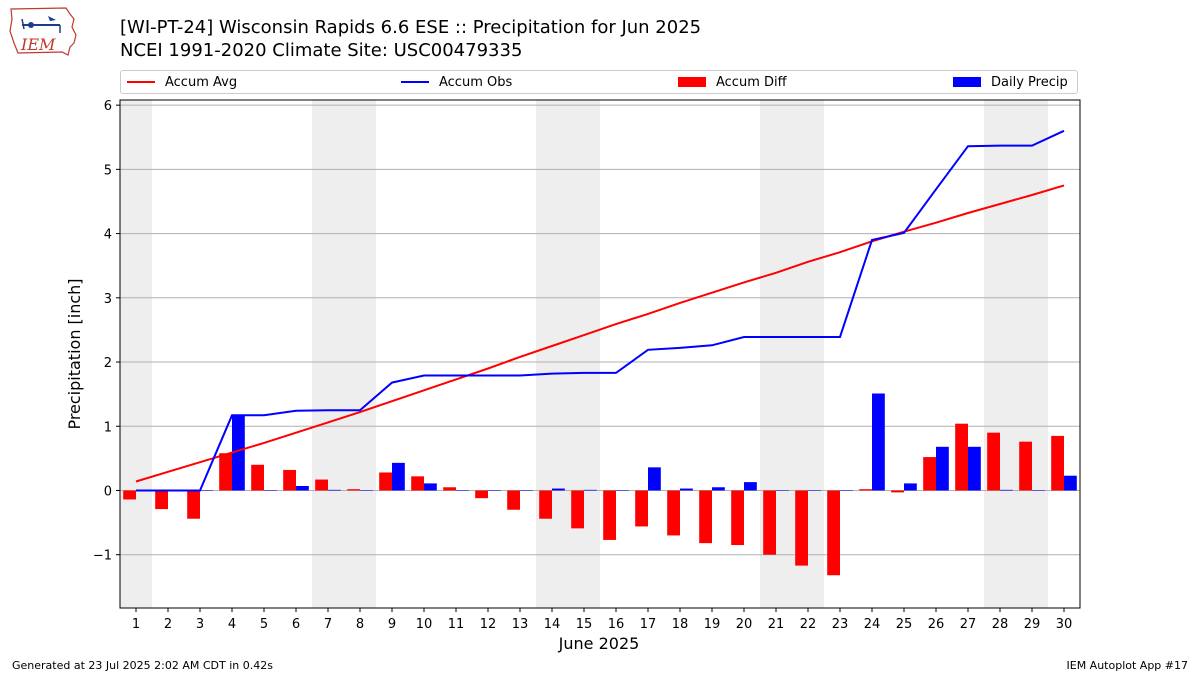  I want to click on x-tick-label: 5, so click(264, 624).